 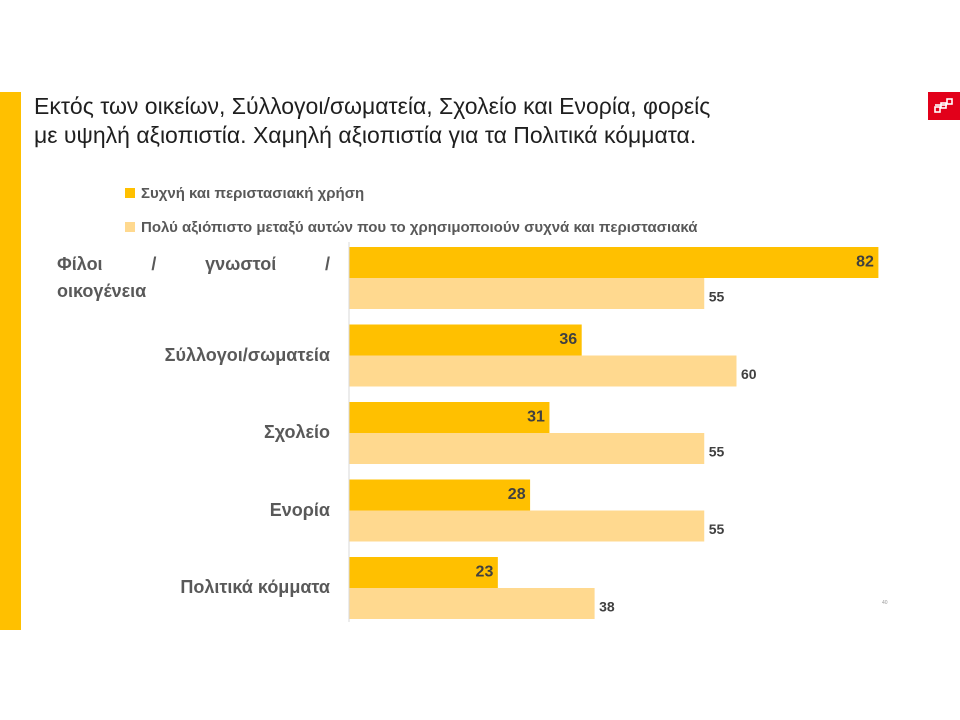 I want to click on category-label-3: Σχολείο, so click(x=296, y=432).